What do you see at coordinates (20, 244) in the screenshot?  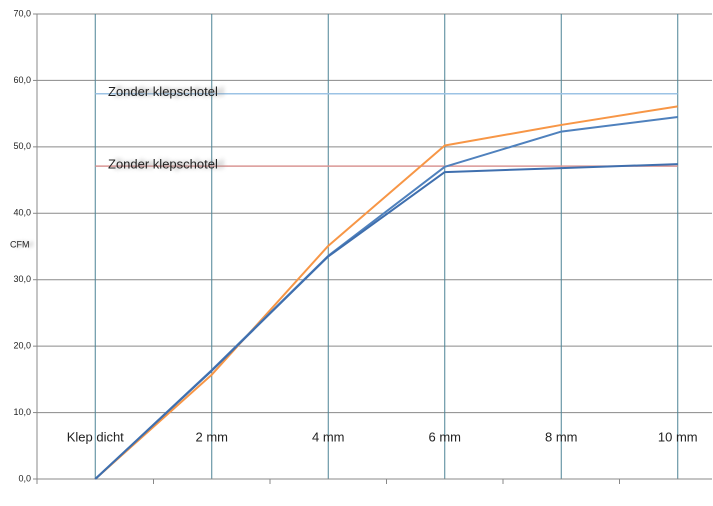 I see `y-axis-label: CFM` at bounding box center [20, 244].